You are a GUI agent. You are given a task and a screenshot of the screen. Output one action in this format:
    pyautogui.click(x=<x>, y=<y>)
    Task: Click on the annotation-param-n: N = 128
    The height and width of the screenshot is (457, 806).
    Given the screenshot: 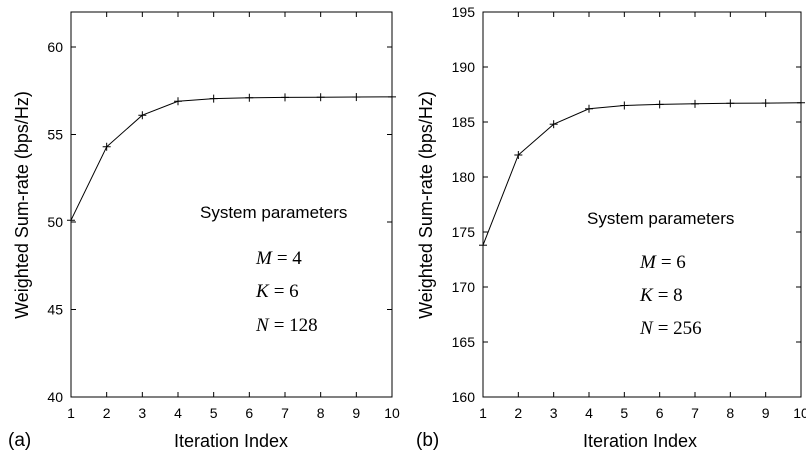 What is the action you would take?
    pyautogui.click(x=286, y=325)
    